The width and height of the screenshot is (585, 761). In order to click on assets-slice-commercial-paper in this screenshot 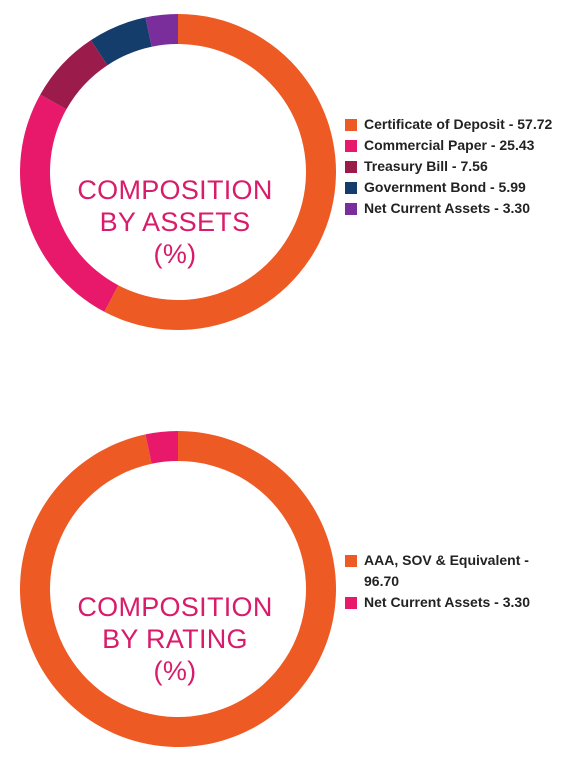, I will do `click(69, 203)`.